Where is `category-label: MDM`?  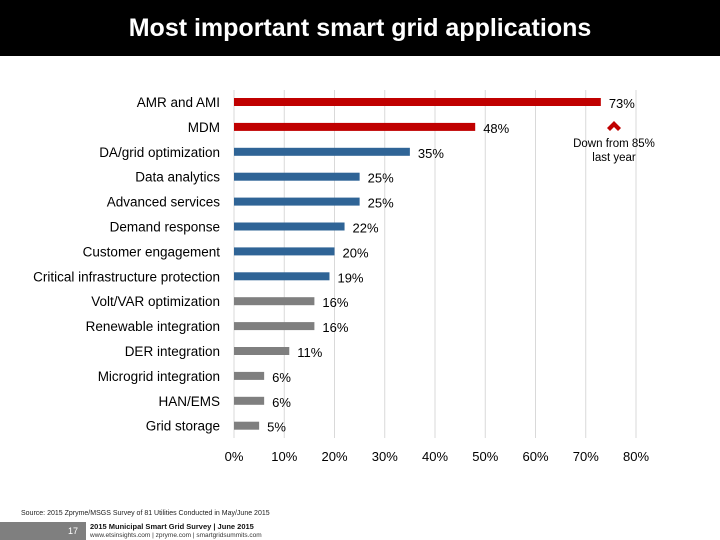 category-label: MDM is located at coordinates (204, 127).